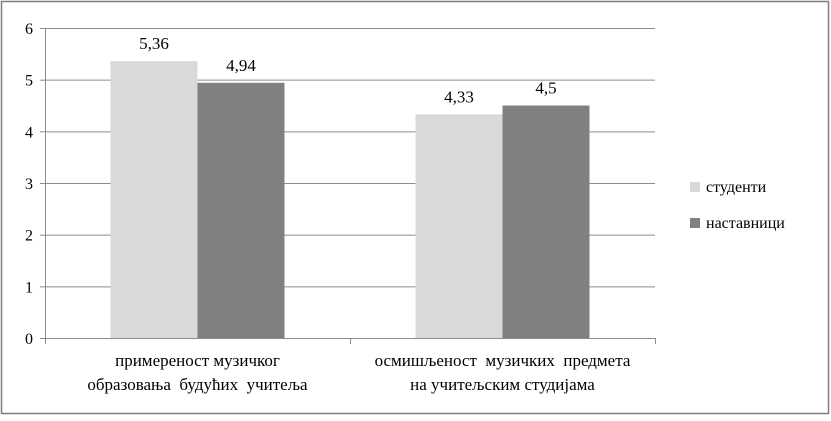  I want to click on x-category-label: осмишљеност музичких предмета, so click(503, 360).